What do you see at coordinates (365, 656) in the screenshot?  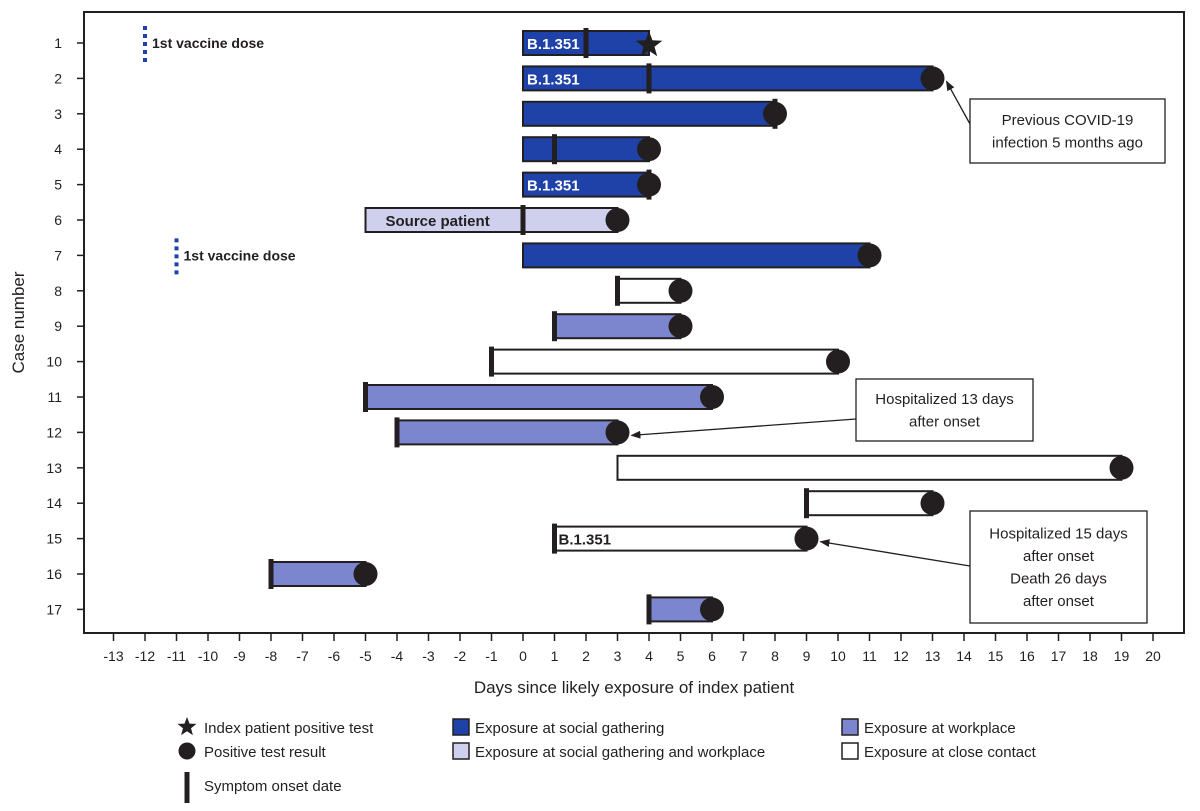 I see `x-tick-label: -5` at bounding box center [365, 656].